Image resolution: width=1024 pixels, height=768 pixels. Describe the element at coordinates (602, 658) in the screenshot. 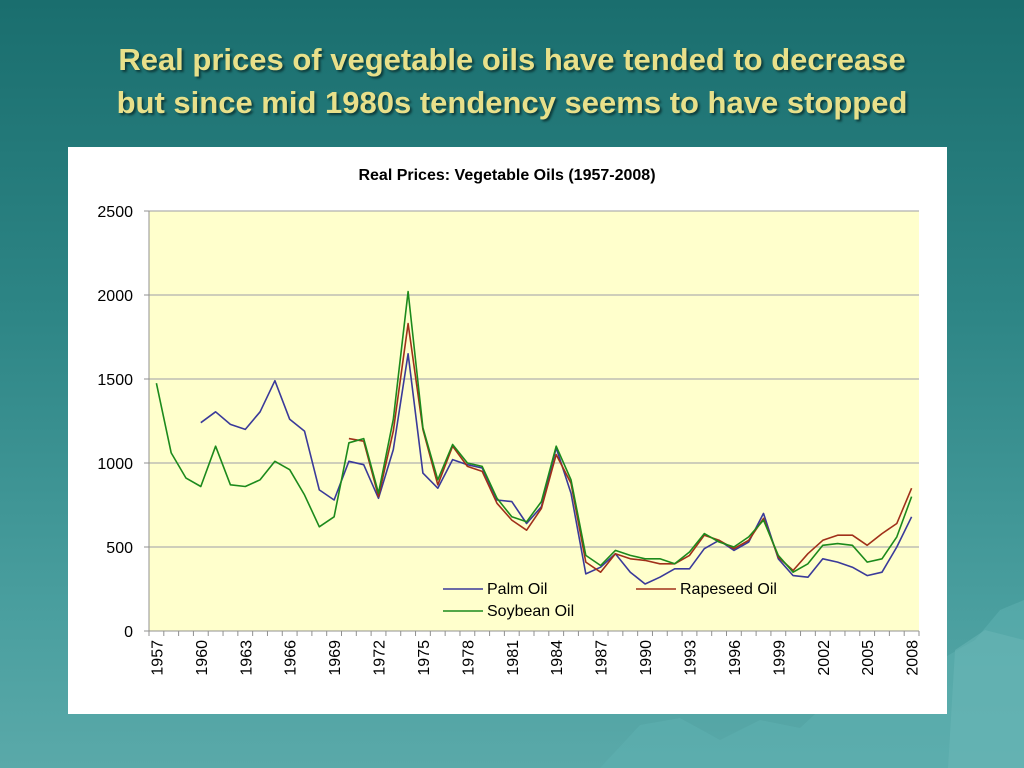

I see `x-tick-label: 1987` at that location.